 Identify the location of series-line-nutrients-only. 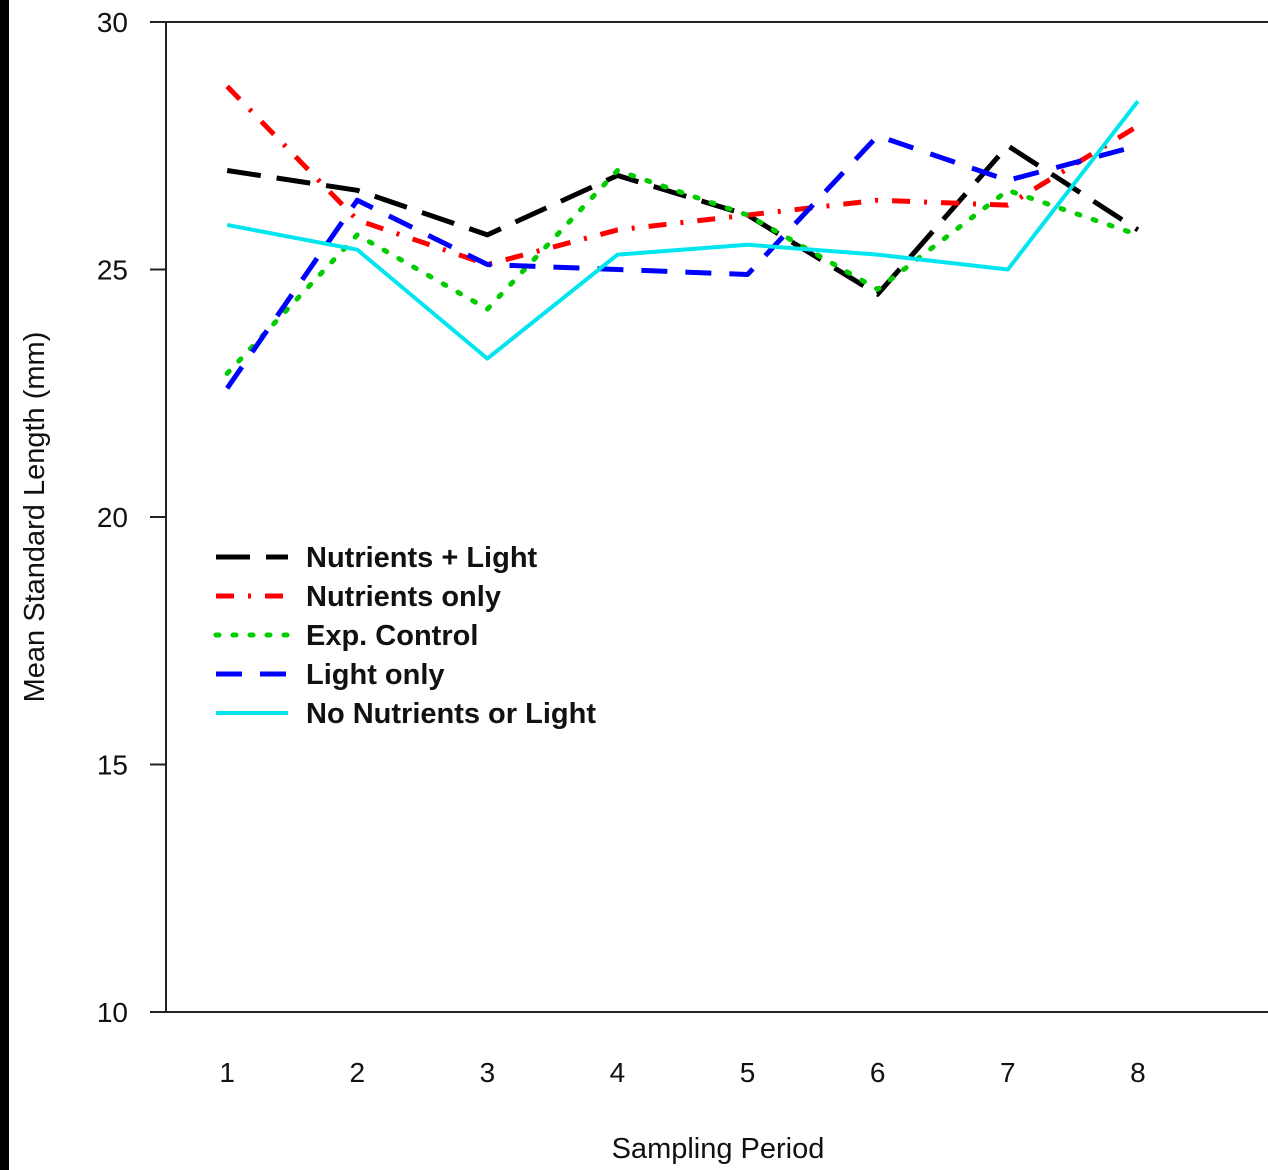
(682, 176).